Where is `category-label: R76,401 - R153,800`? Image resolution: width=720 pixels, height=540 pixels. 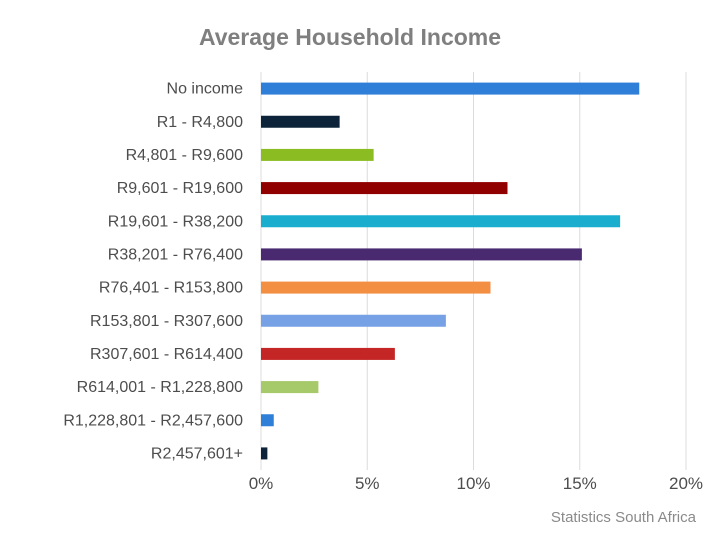
category-label: R76,401 - R153,800 is located at coordinates (171, 288).